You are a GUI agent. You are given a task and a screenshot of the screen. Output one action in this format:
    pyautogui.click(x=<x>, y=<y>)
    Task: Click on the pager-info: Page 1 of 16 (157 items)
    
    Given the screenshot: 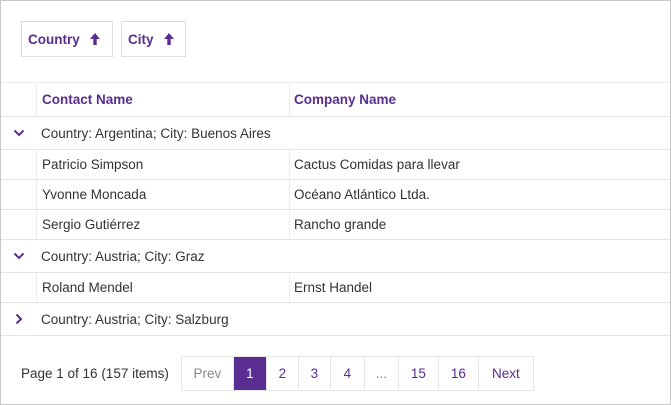 What is the action you would take?
    pyautogui.click(x=95, y=373)
    